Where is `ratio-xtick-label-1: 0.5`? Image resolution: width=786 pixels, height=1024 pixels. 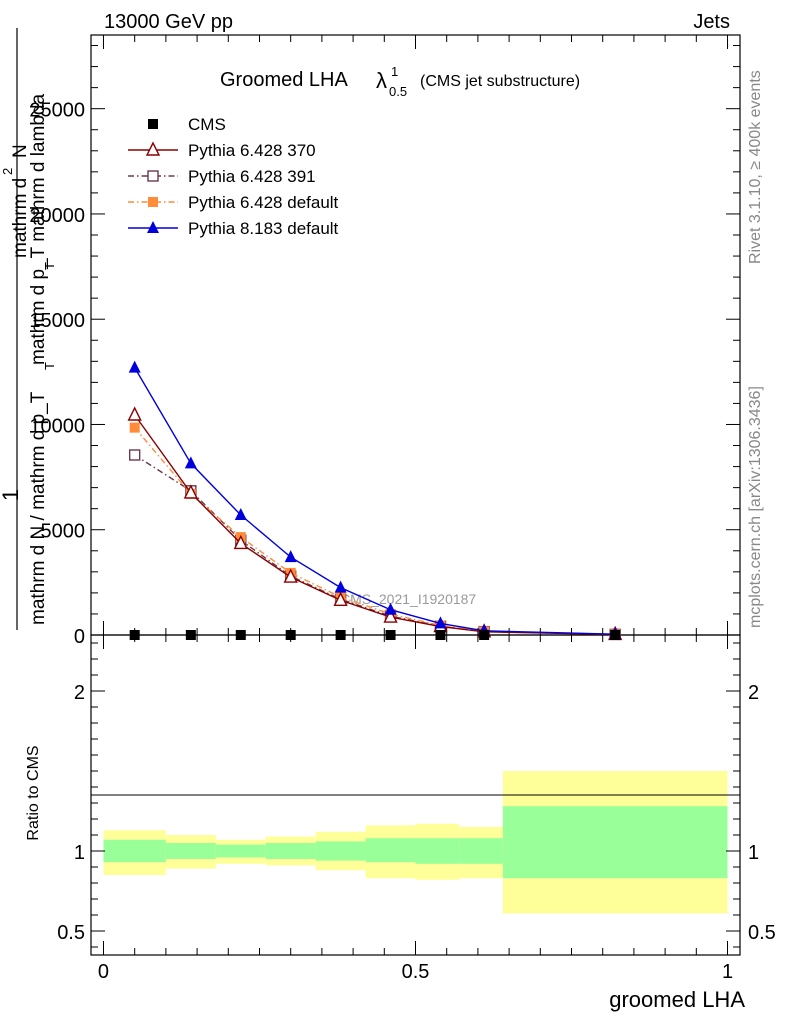 ratio-xtick-label-1: 0.5 is located at coordinates (416, 972).